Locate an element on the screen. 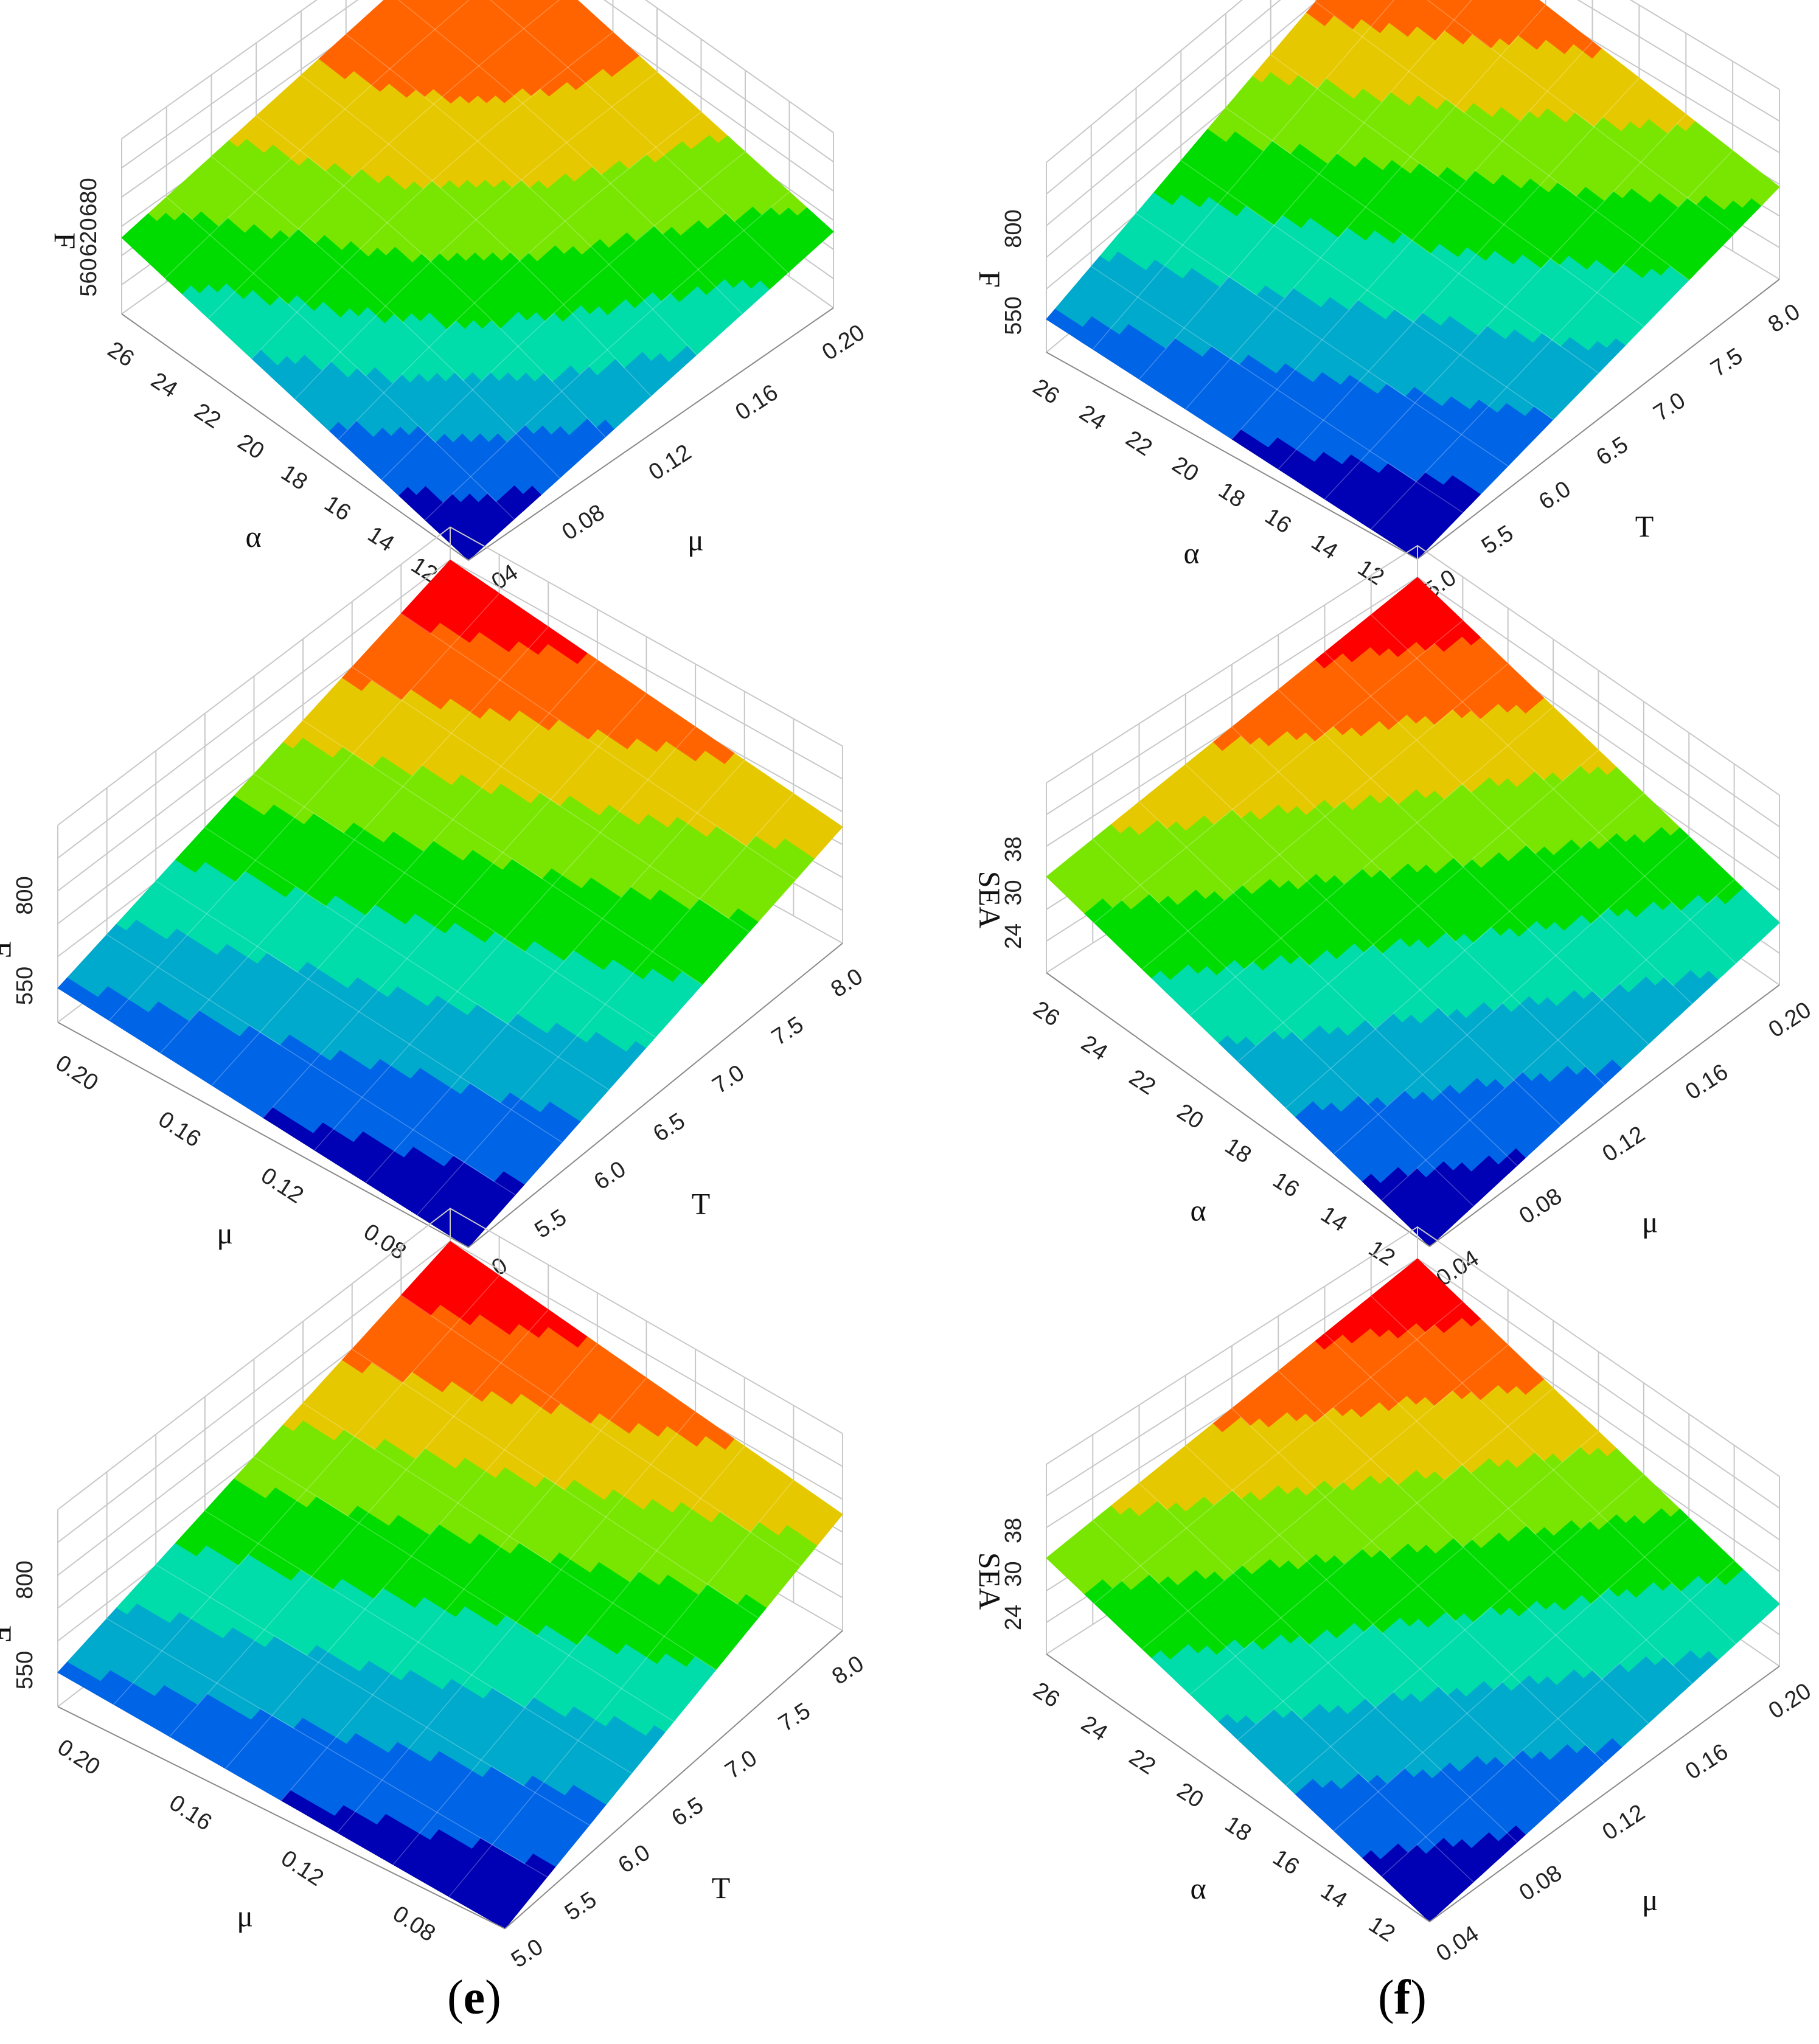 This screenshot has height=2044, width=1819. y-axis-label: μ is located at coordinates (695, 540).